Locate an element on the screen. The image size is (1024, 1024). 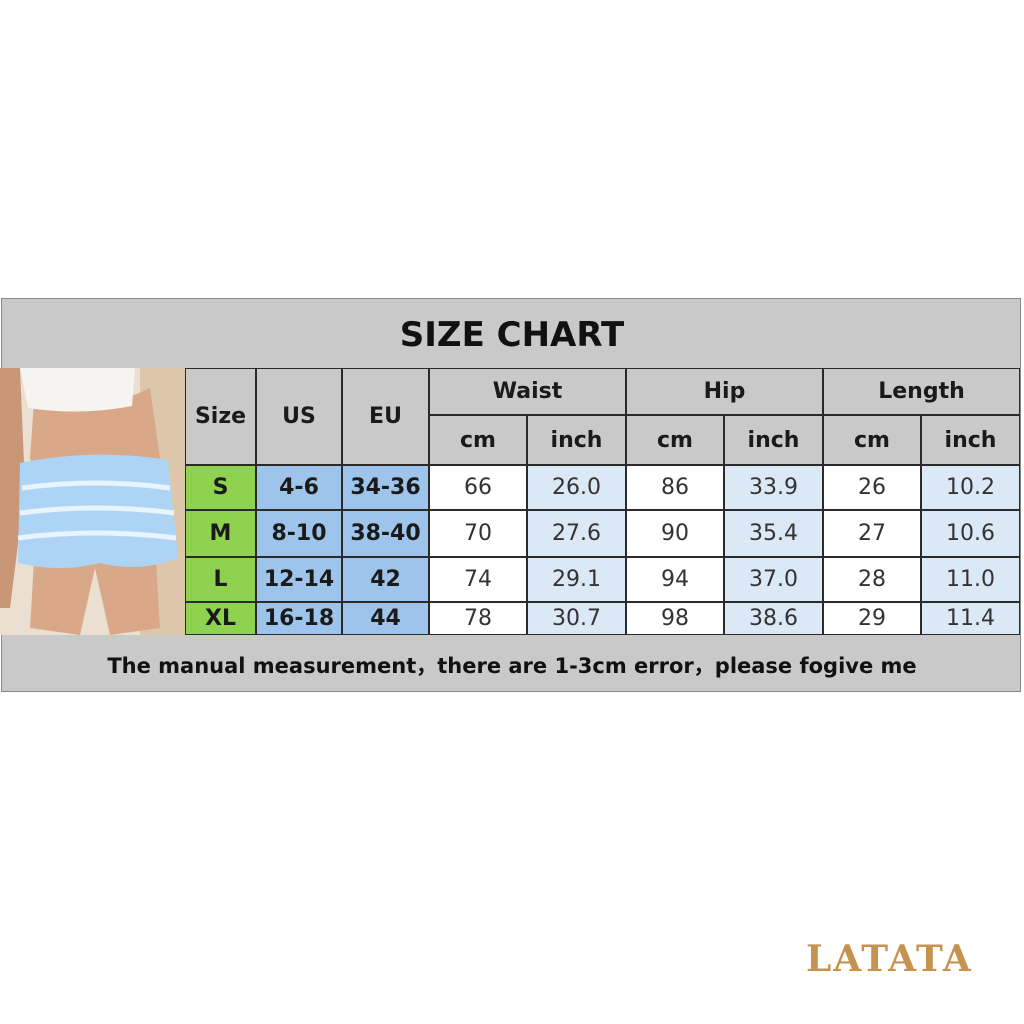
cm-value: 98 is located at coordinates (675, 618).